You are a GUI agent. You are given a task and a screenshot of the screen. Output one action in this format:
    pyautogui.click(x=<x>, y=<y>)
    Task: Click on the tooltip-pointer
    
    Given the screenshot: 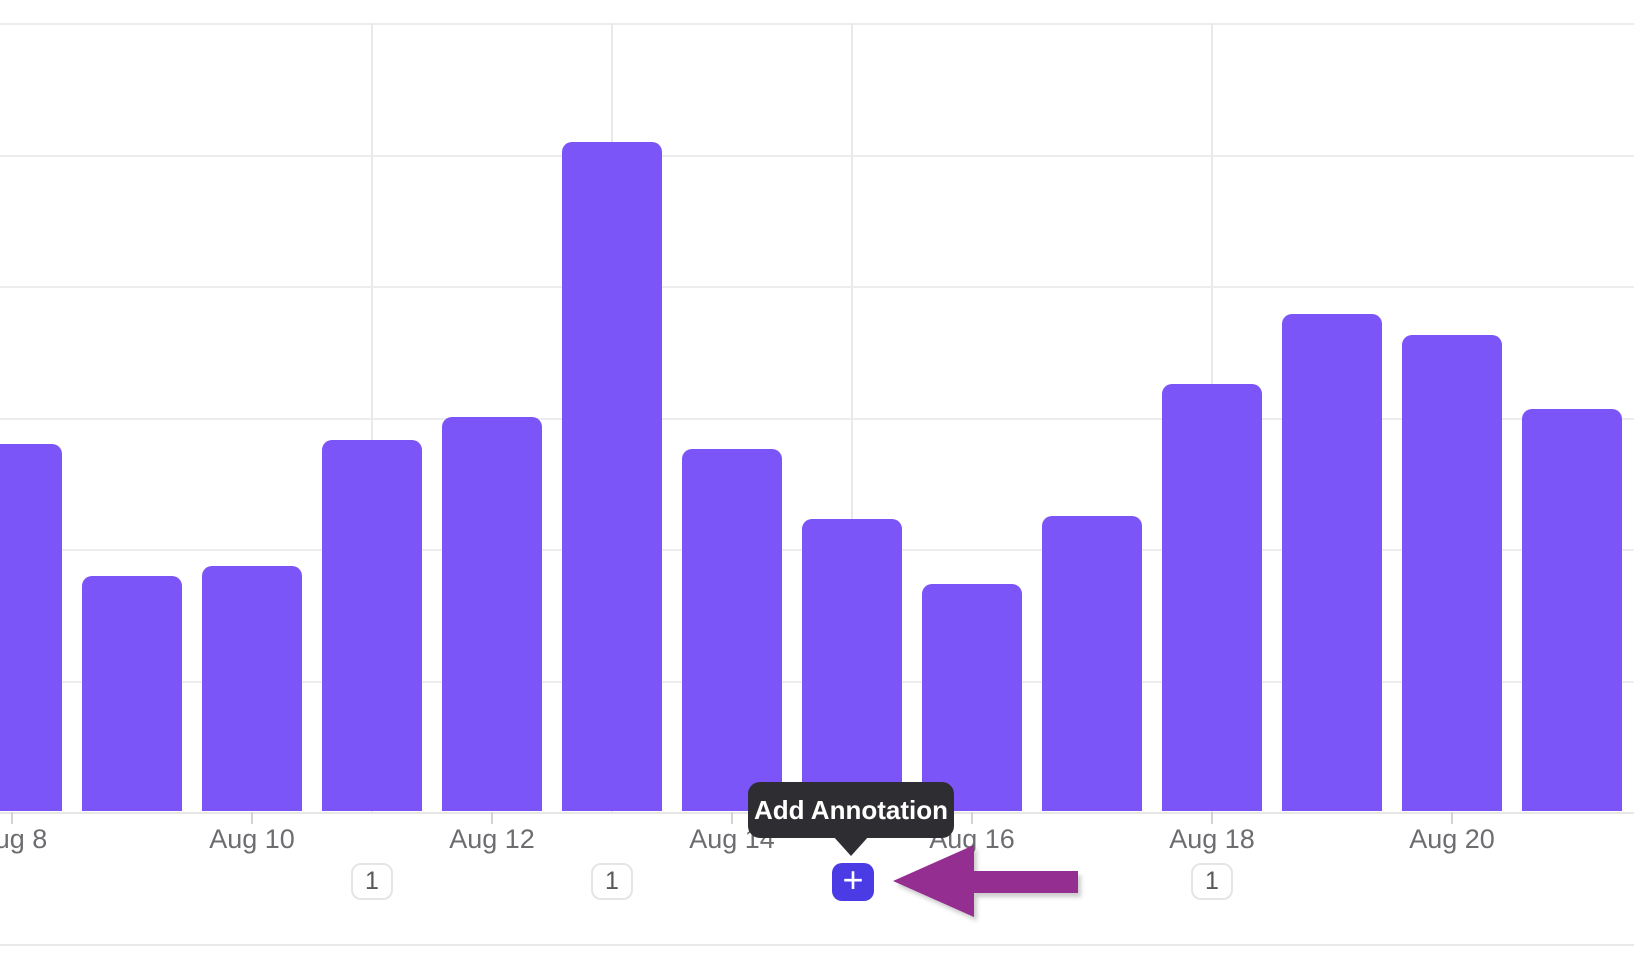 What is the action you would take?
    pyautogui.click(x=851, y=846)
    